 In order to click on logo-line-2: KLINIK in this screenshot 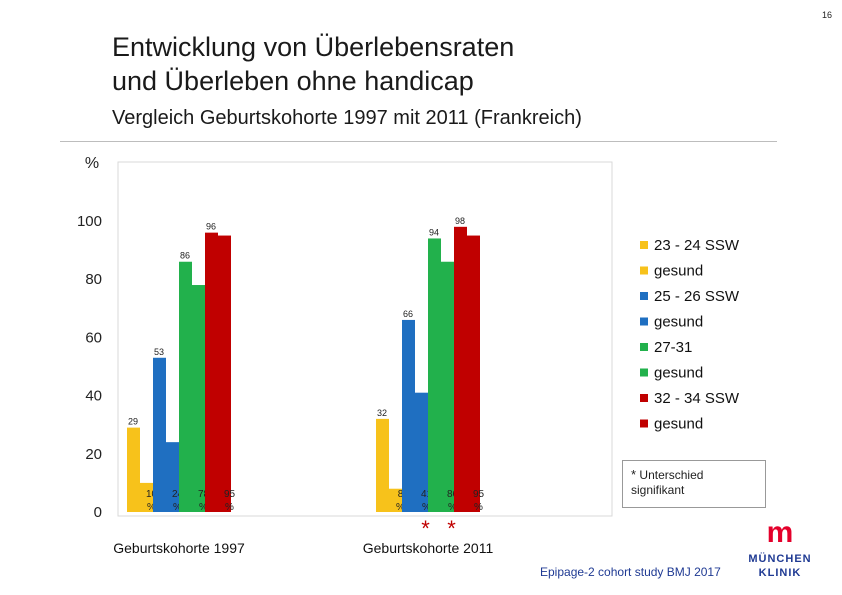, I will do `click(780, 573)`.